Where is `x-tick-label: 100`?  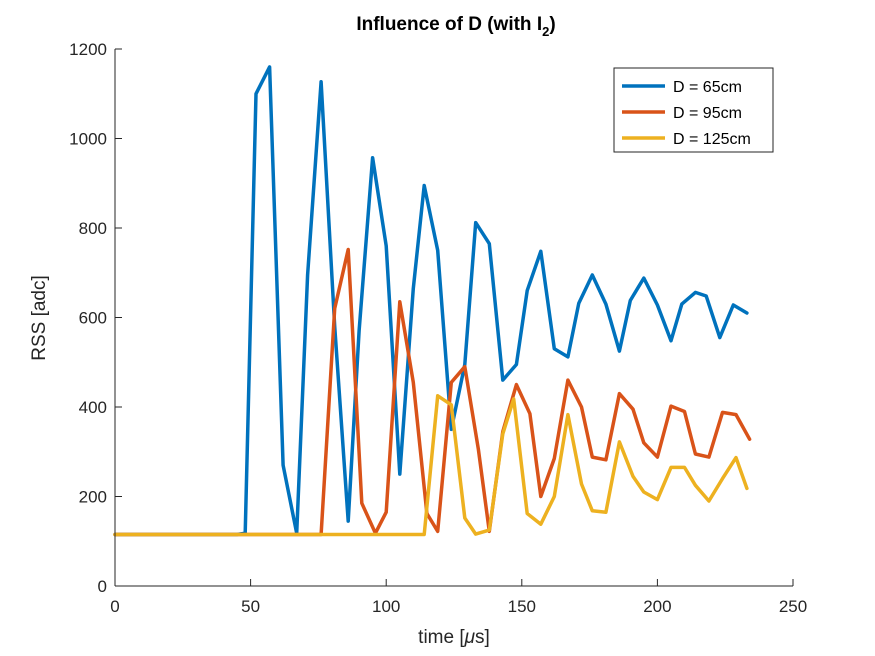
x-tick-label: 100 is located at coordinates (386, 606).